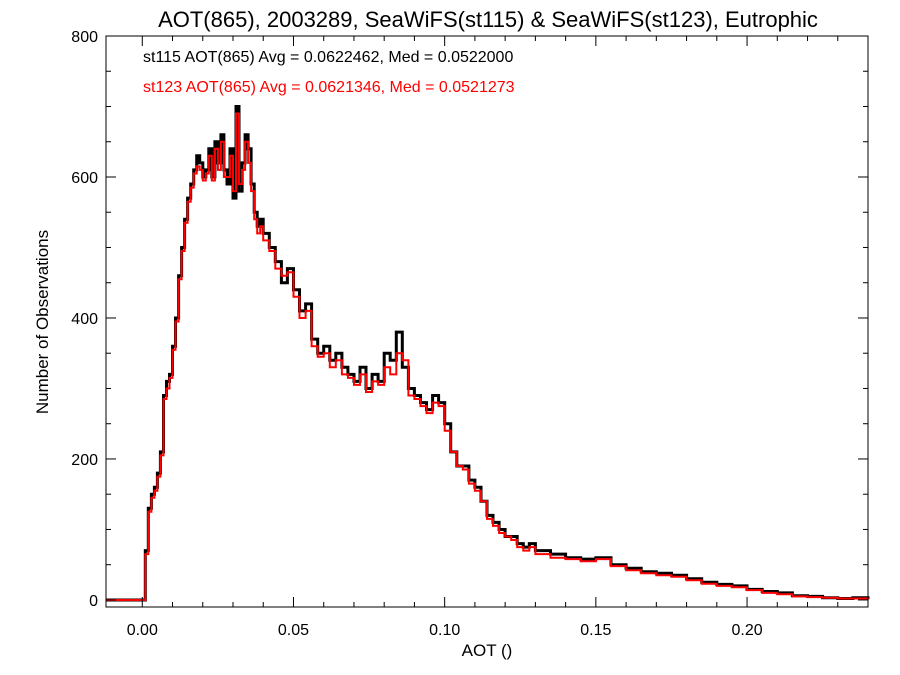 This screenshot has height=675, width=900. I want to click on x-tick-label: 0.15, so click(595, 630).